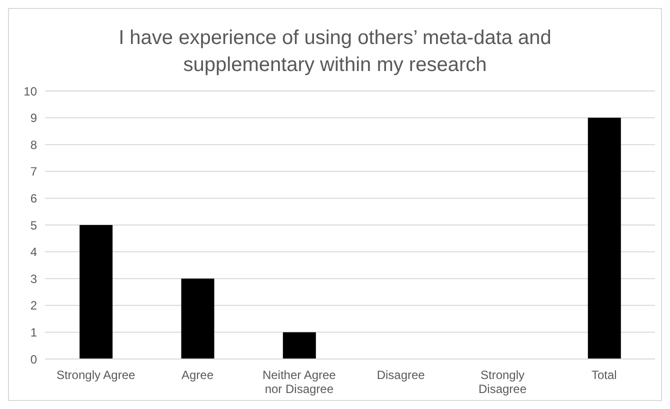 This screenshot has width=670, height=409. Describe the element at coordinates (34, 279) in the screenshot. I see `y-tick-label: 3` at that location.